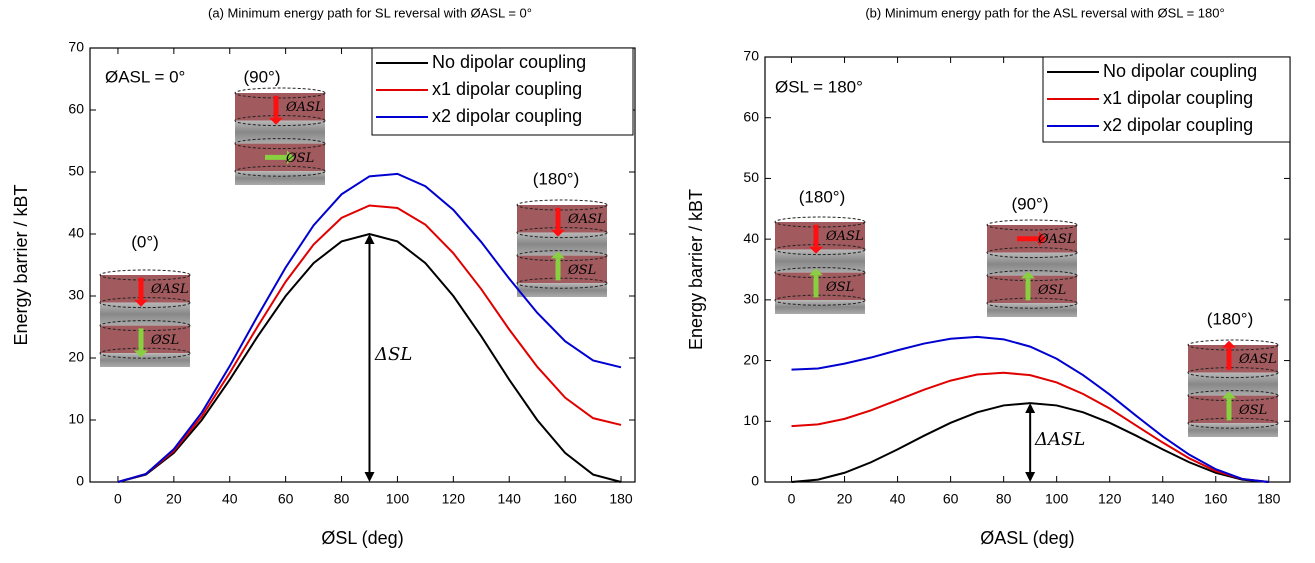  I want to click on y-tick-label: 0, so click(80, 481).